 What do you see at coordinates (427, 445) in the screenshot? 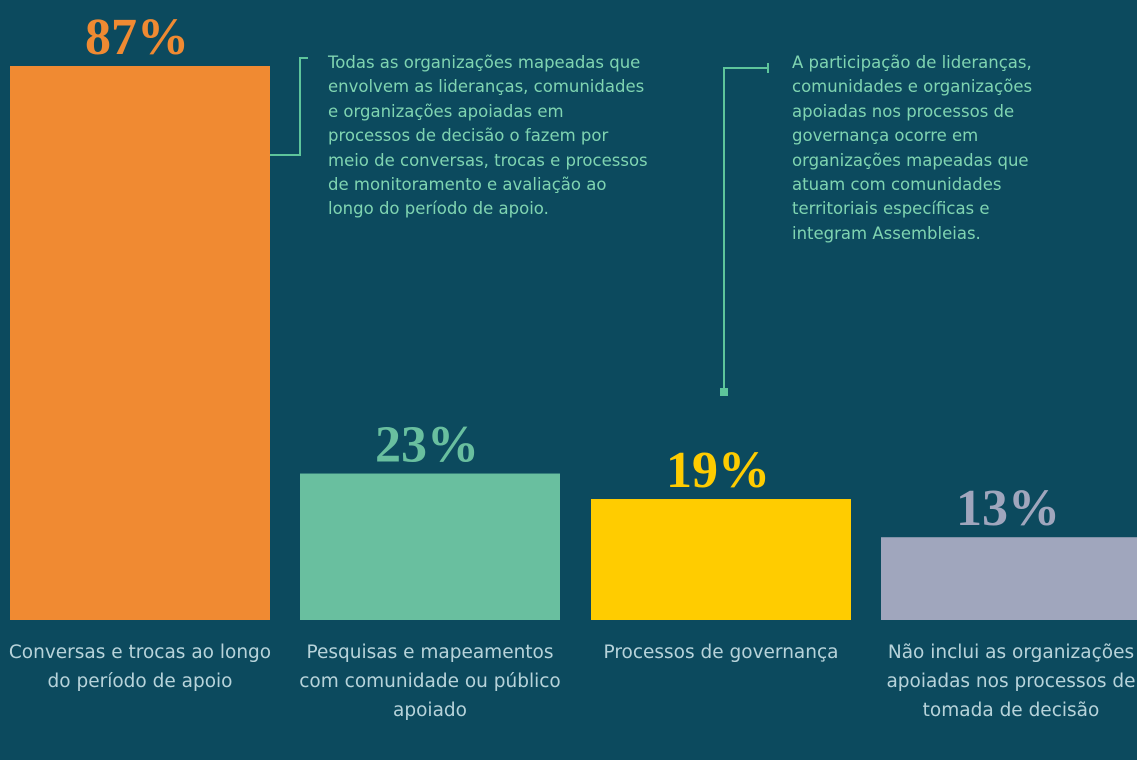
I see `value-label: 23%` at bounding box center [427, 445].